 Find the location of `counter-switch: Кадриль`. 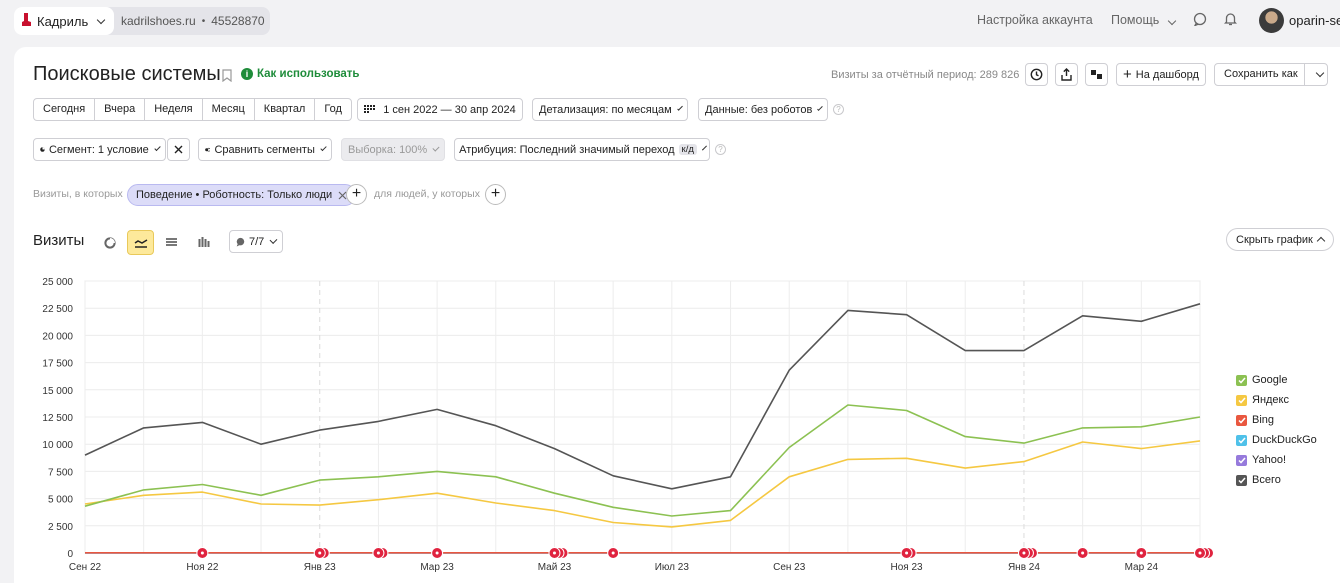

counter-switch: Кадриль is located at coordinates (64, 21).